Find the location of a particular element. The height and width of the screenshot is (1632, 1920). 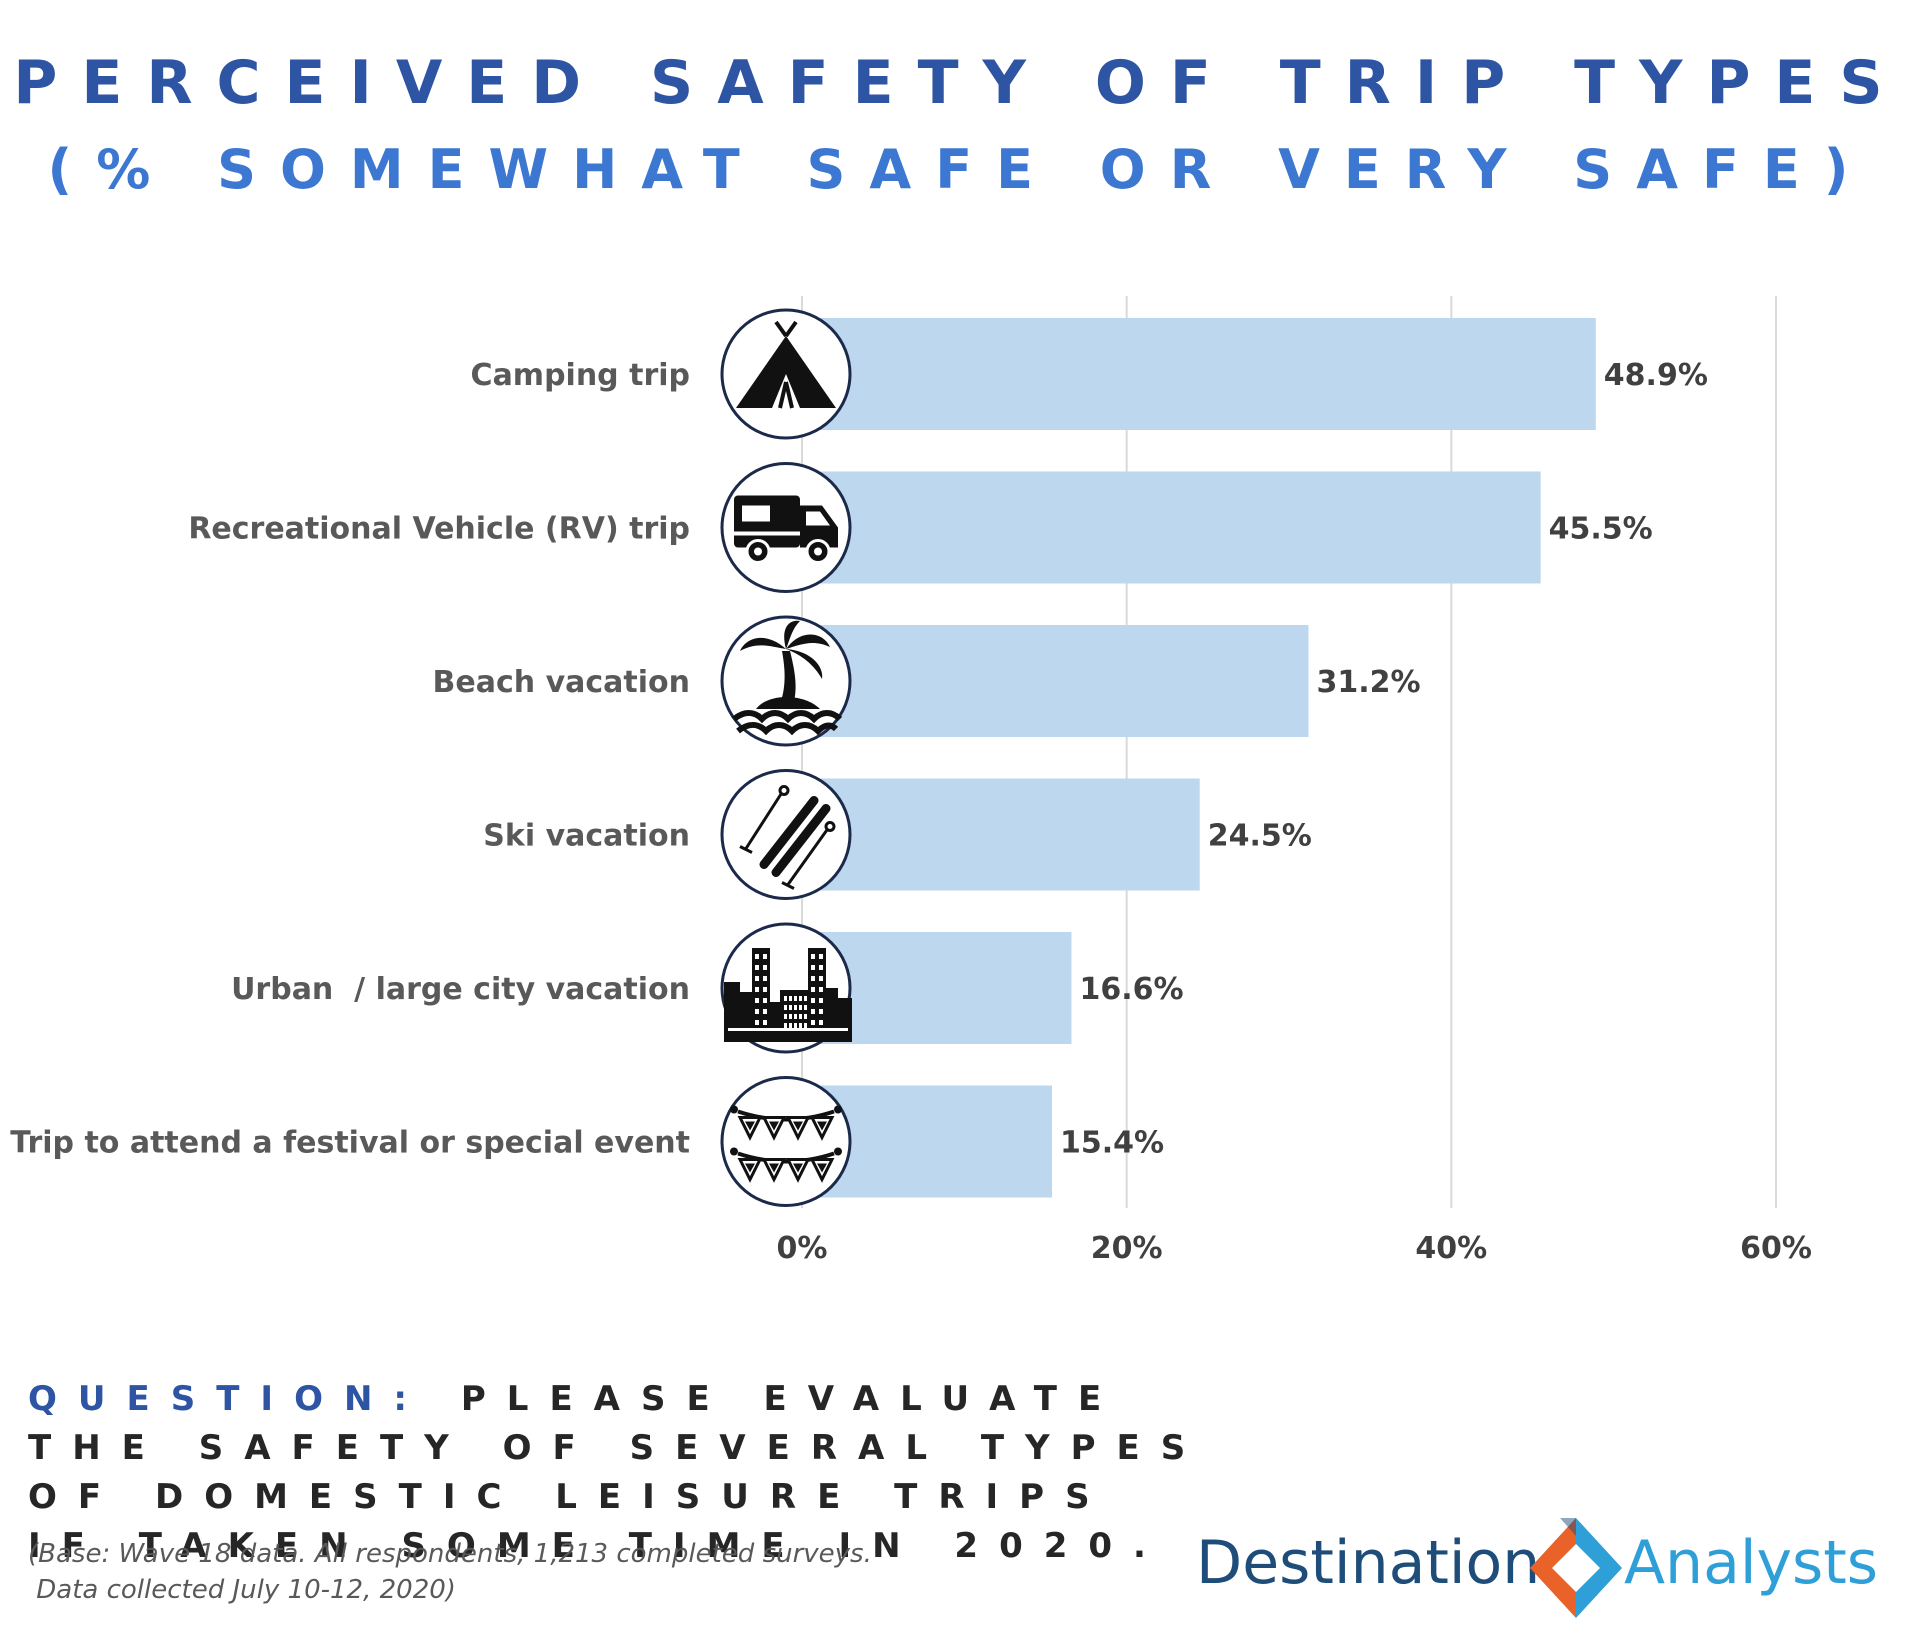

chart-title: PERCEIVED SAFETY OF TRIP TYPES is located at coordinates (960, 83).